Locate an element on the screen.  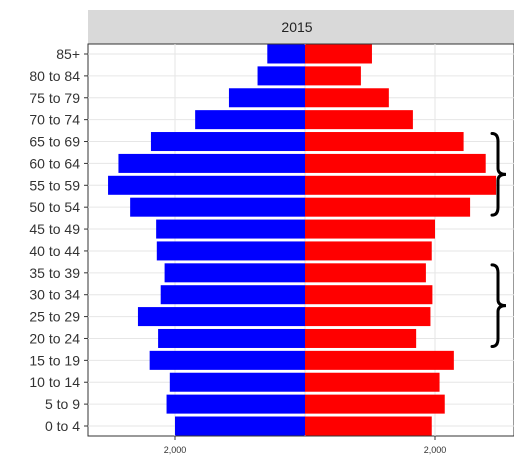
category-label: 0 to 4 is located at coordinates (62, 426).